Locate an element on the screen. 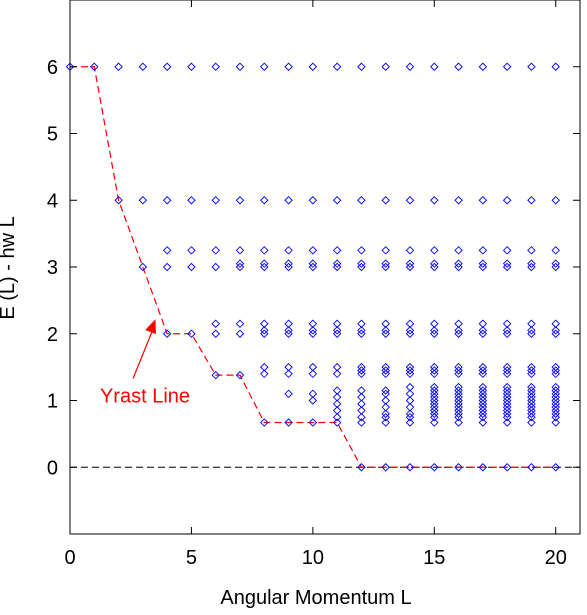 Image resolution: width=587 pixels, height=615 pixels. x-tick-label: 20 is located at coordinates (556, 558).